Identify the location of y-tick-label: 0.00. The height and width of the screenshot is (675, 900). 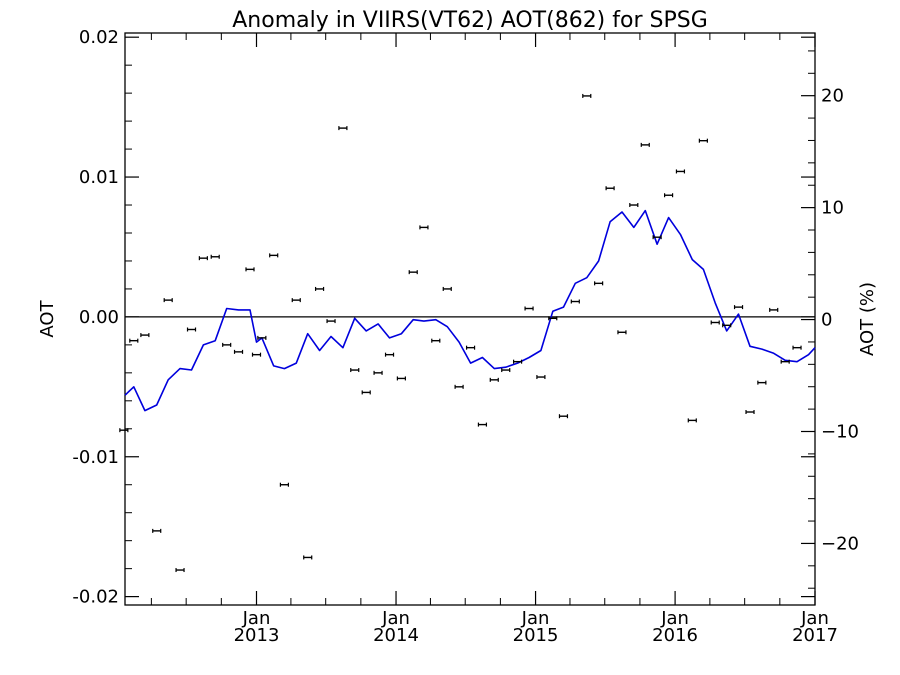
(99, 317).